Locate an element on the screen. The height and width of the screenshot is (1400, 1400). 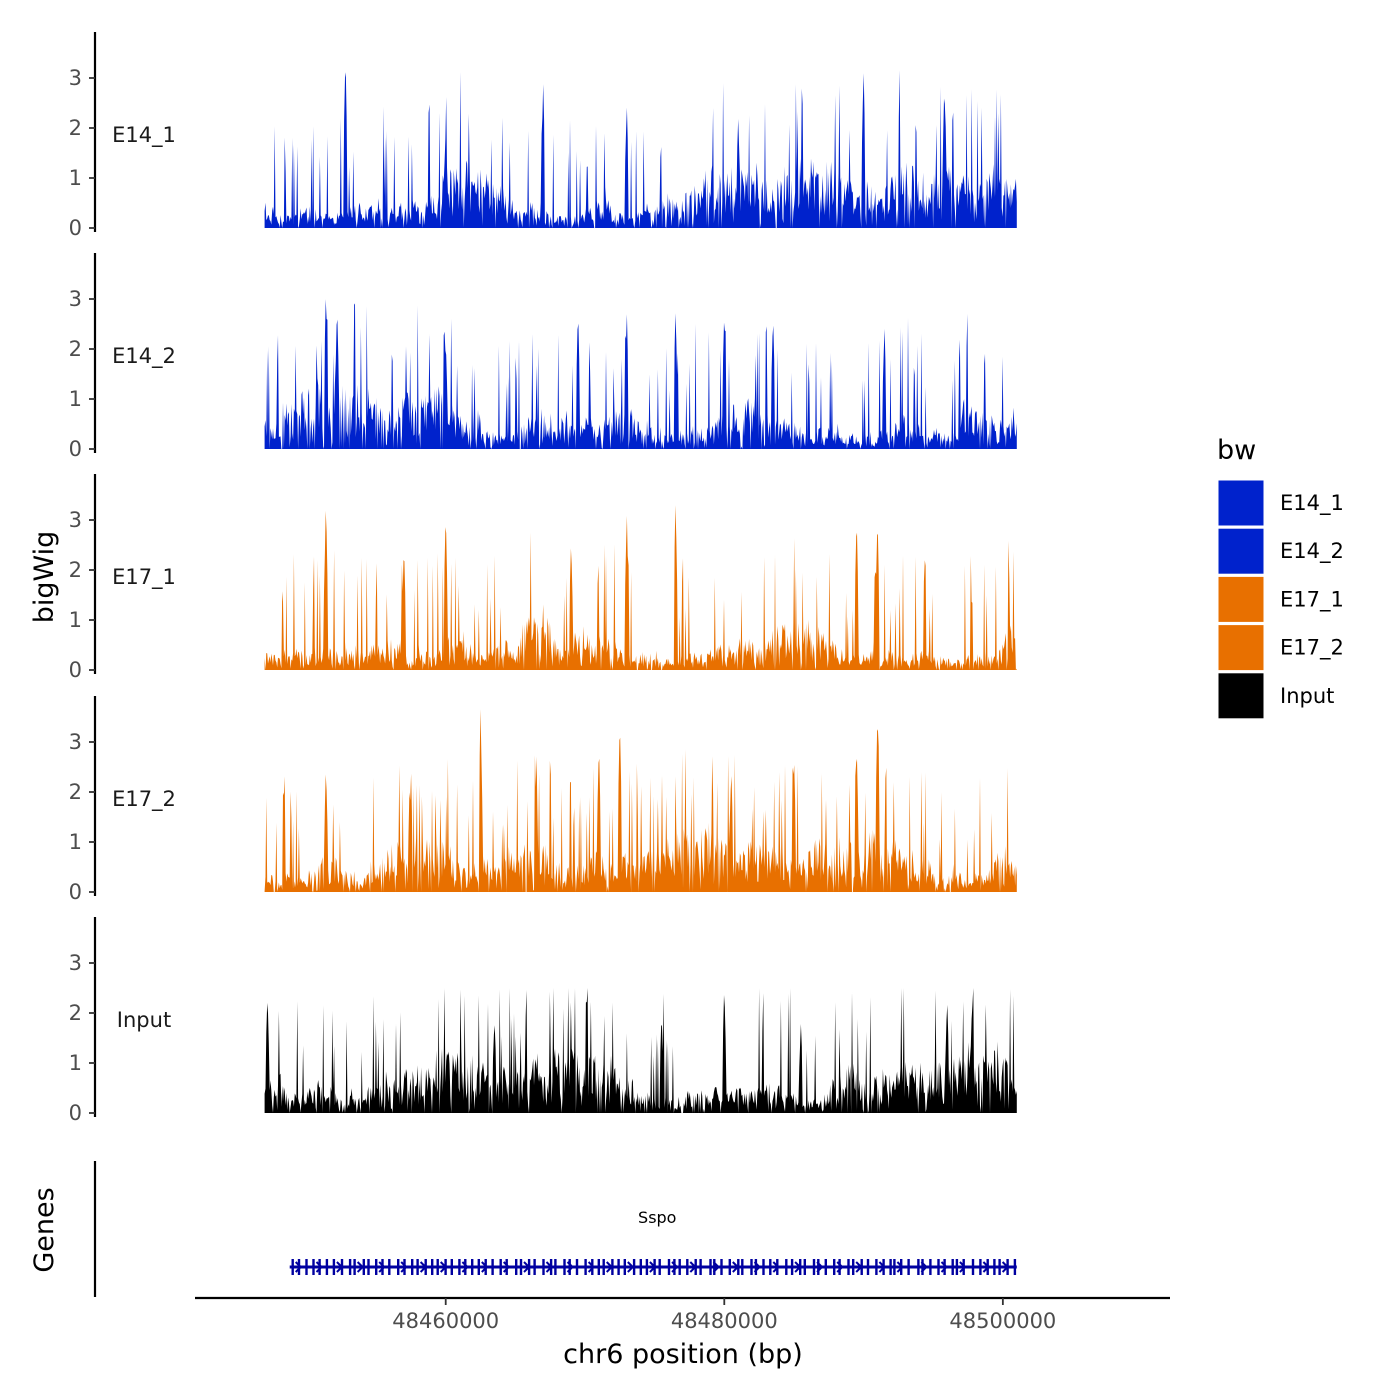
track-E14_1: 0 1 2 3 E14_1 is located at coordinates (543, 136).